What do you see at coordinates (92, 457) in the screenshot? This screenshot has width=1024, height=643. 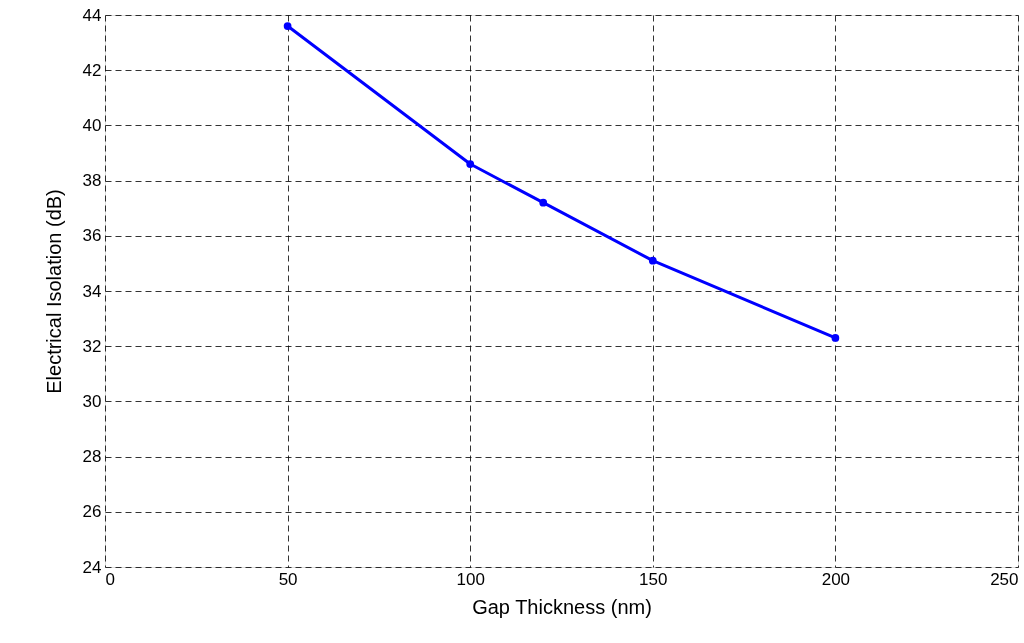 I see `y-tick-label: 28` at bounding box center [92, 457].